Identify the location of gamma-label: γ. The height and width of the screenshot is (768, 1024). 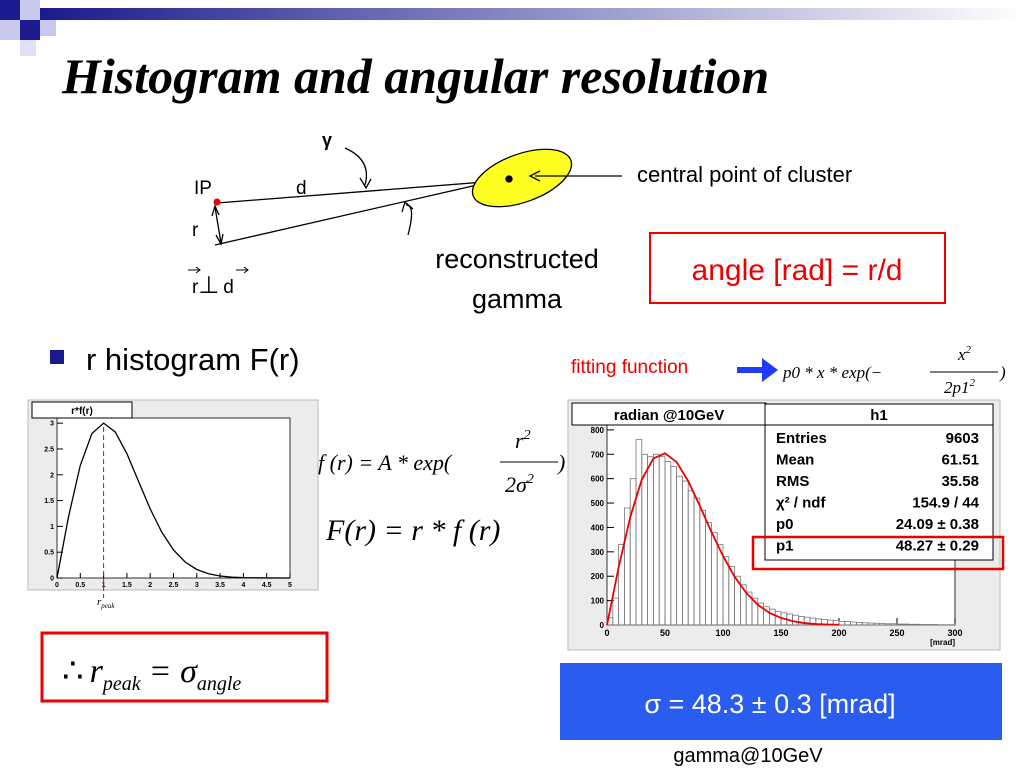
(327, 140).